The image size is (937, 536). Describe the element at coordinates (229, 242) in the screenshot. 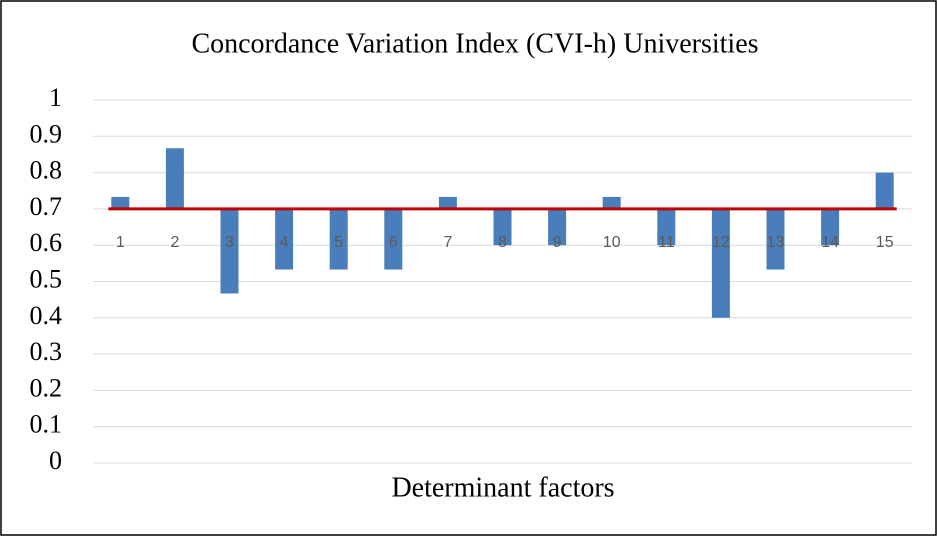

I see `x-tick-label: 3` at that location.